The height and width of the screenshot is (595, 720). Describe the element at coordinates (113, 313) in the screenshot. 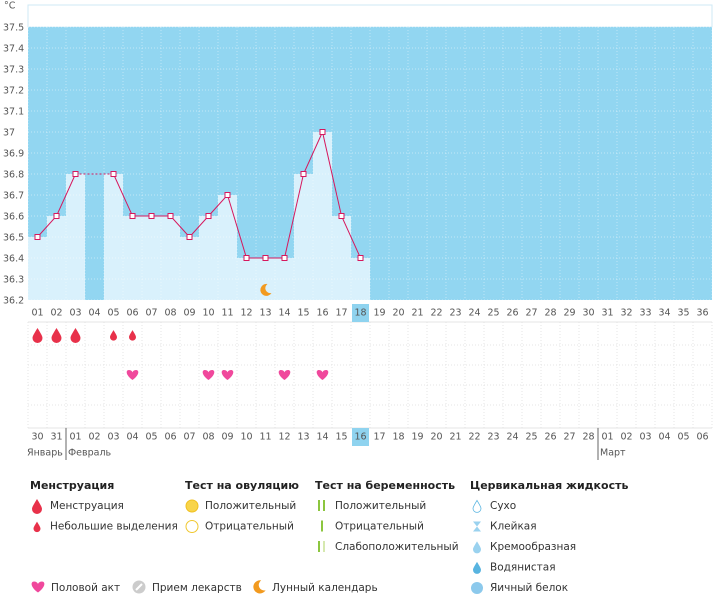

I see `cycle-day-label: 05` at that location.